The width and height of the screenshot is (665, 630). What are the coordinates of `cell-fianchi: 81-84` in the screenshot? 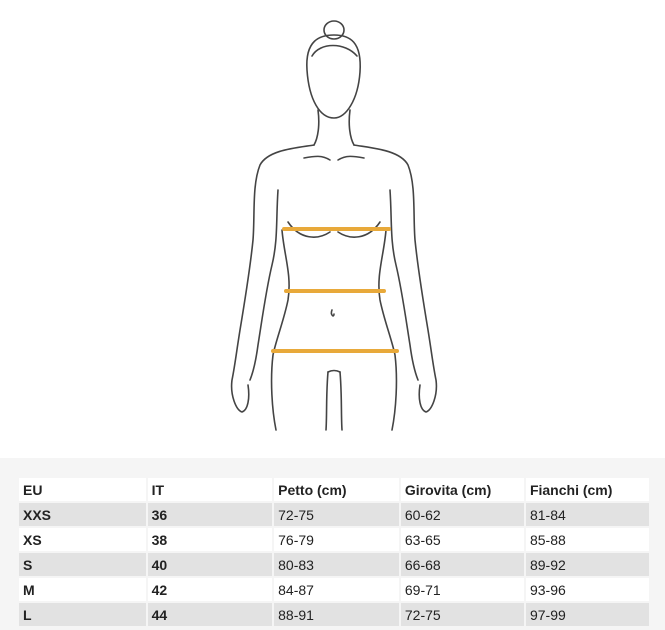 It's located at (587, 514).